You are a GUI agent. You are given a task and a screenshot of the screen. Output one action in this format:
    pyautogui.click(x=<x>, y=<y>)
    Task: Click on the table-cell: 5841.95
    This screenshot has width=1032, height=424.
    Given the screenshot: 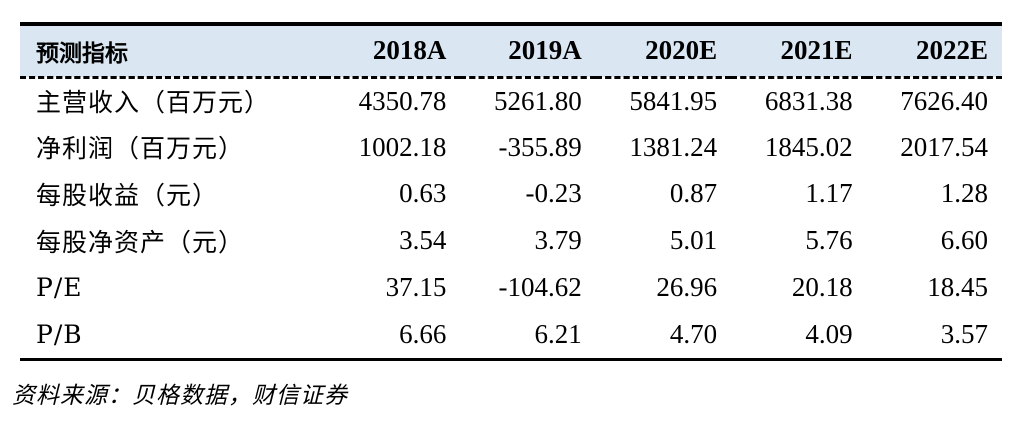 What is the action you would take?
    pyautogui.click(x=673, y=100)
    